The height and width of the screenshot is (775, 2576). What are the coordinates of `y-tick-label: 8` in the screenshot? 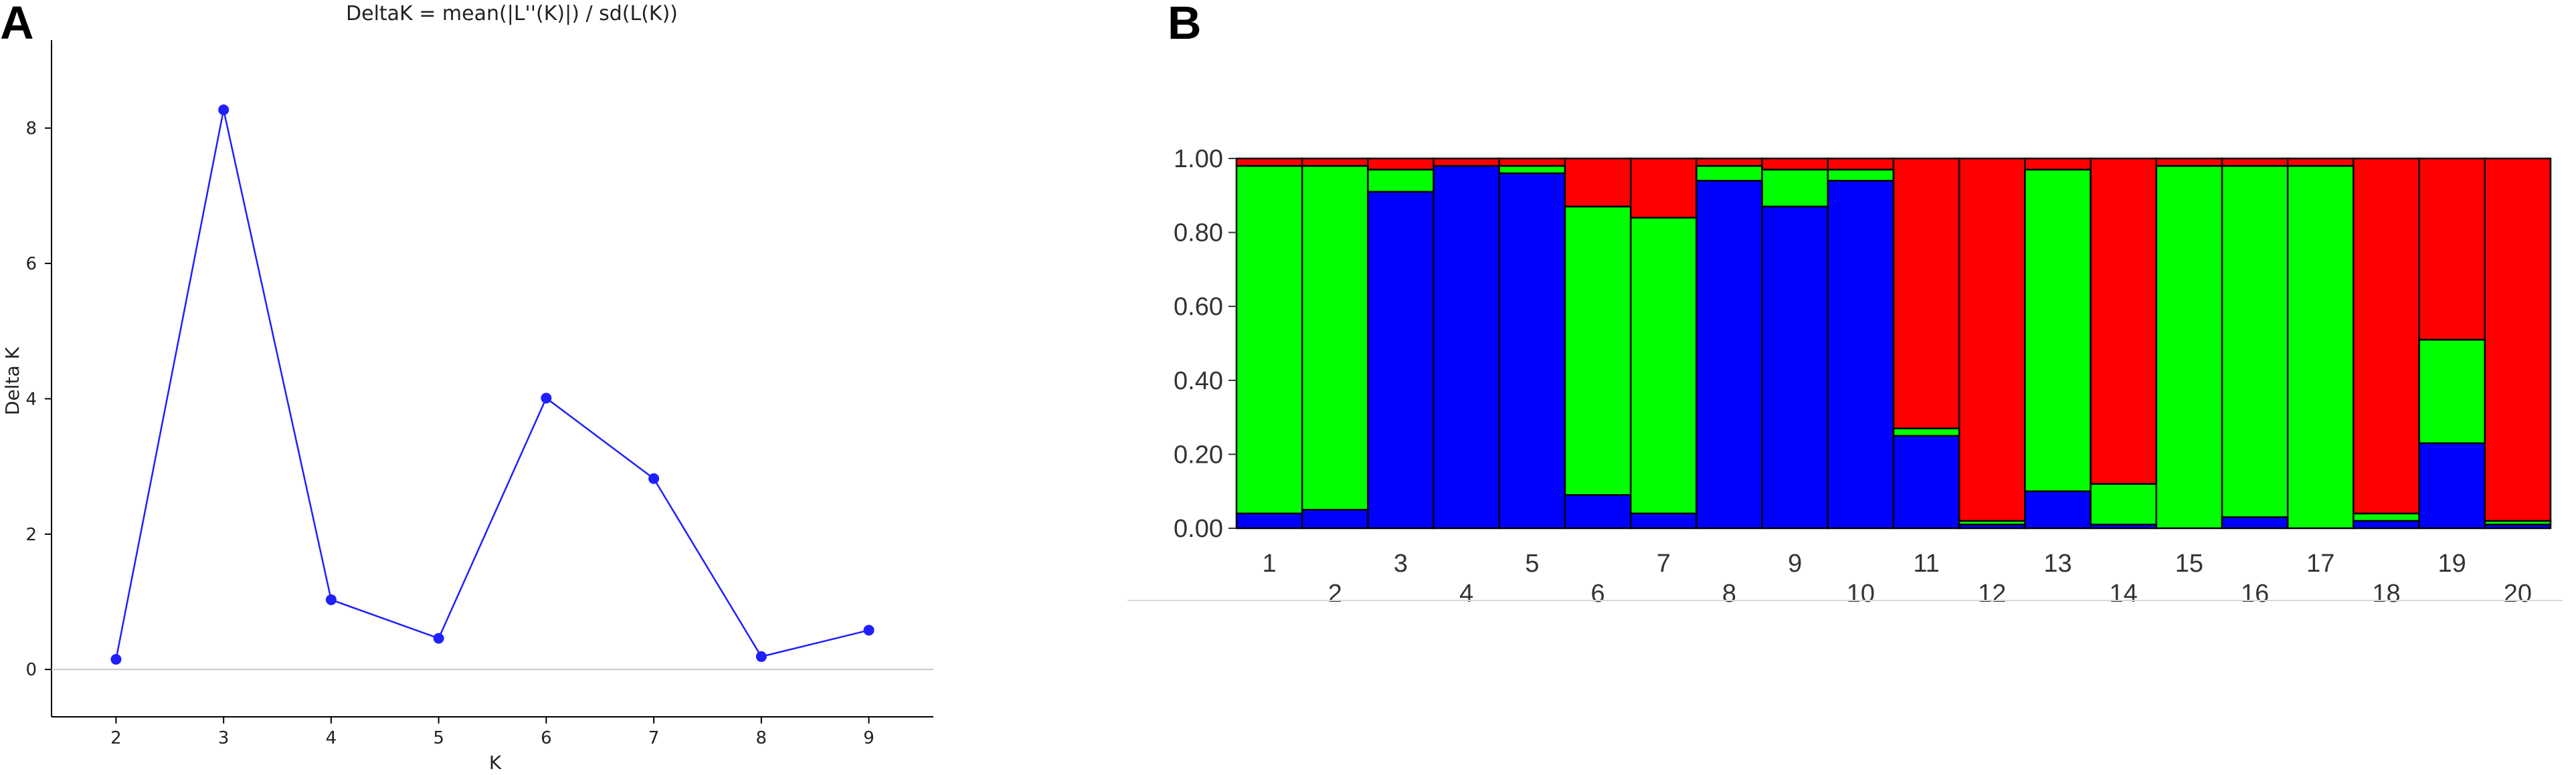 It's located at (31, 129).